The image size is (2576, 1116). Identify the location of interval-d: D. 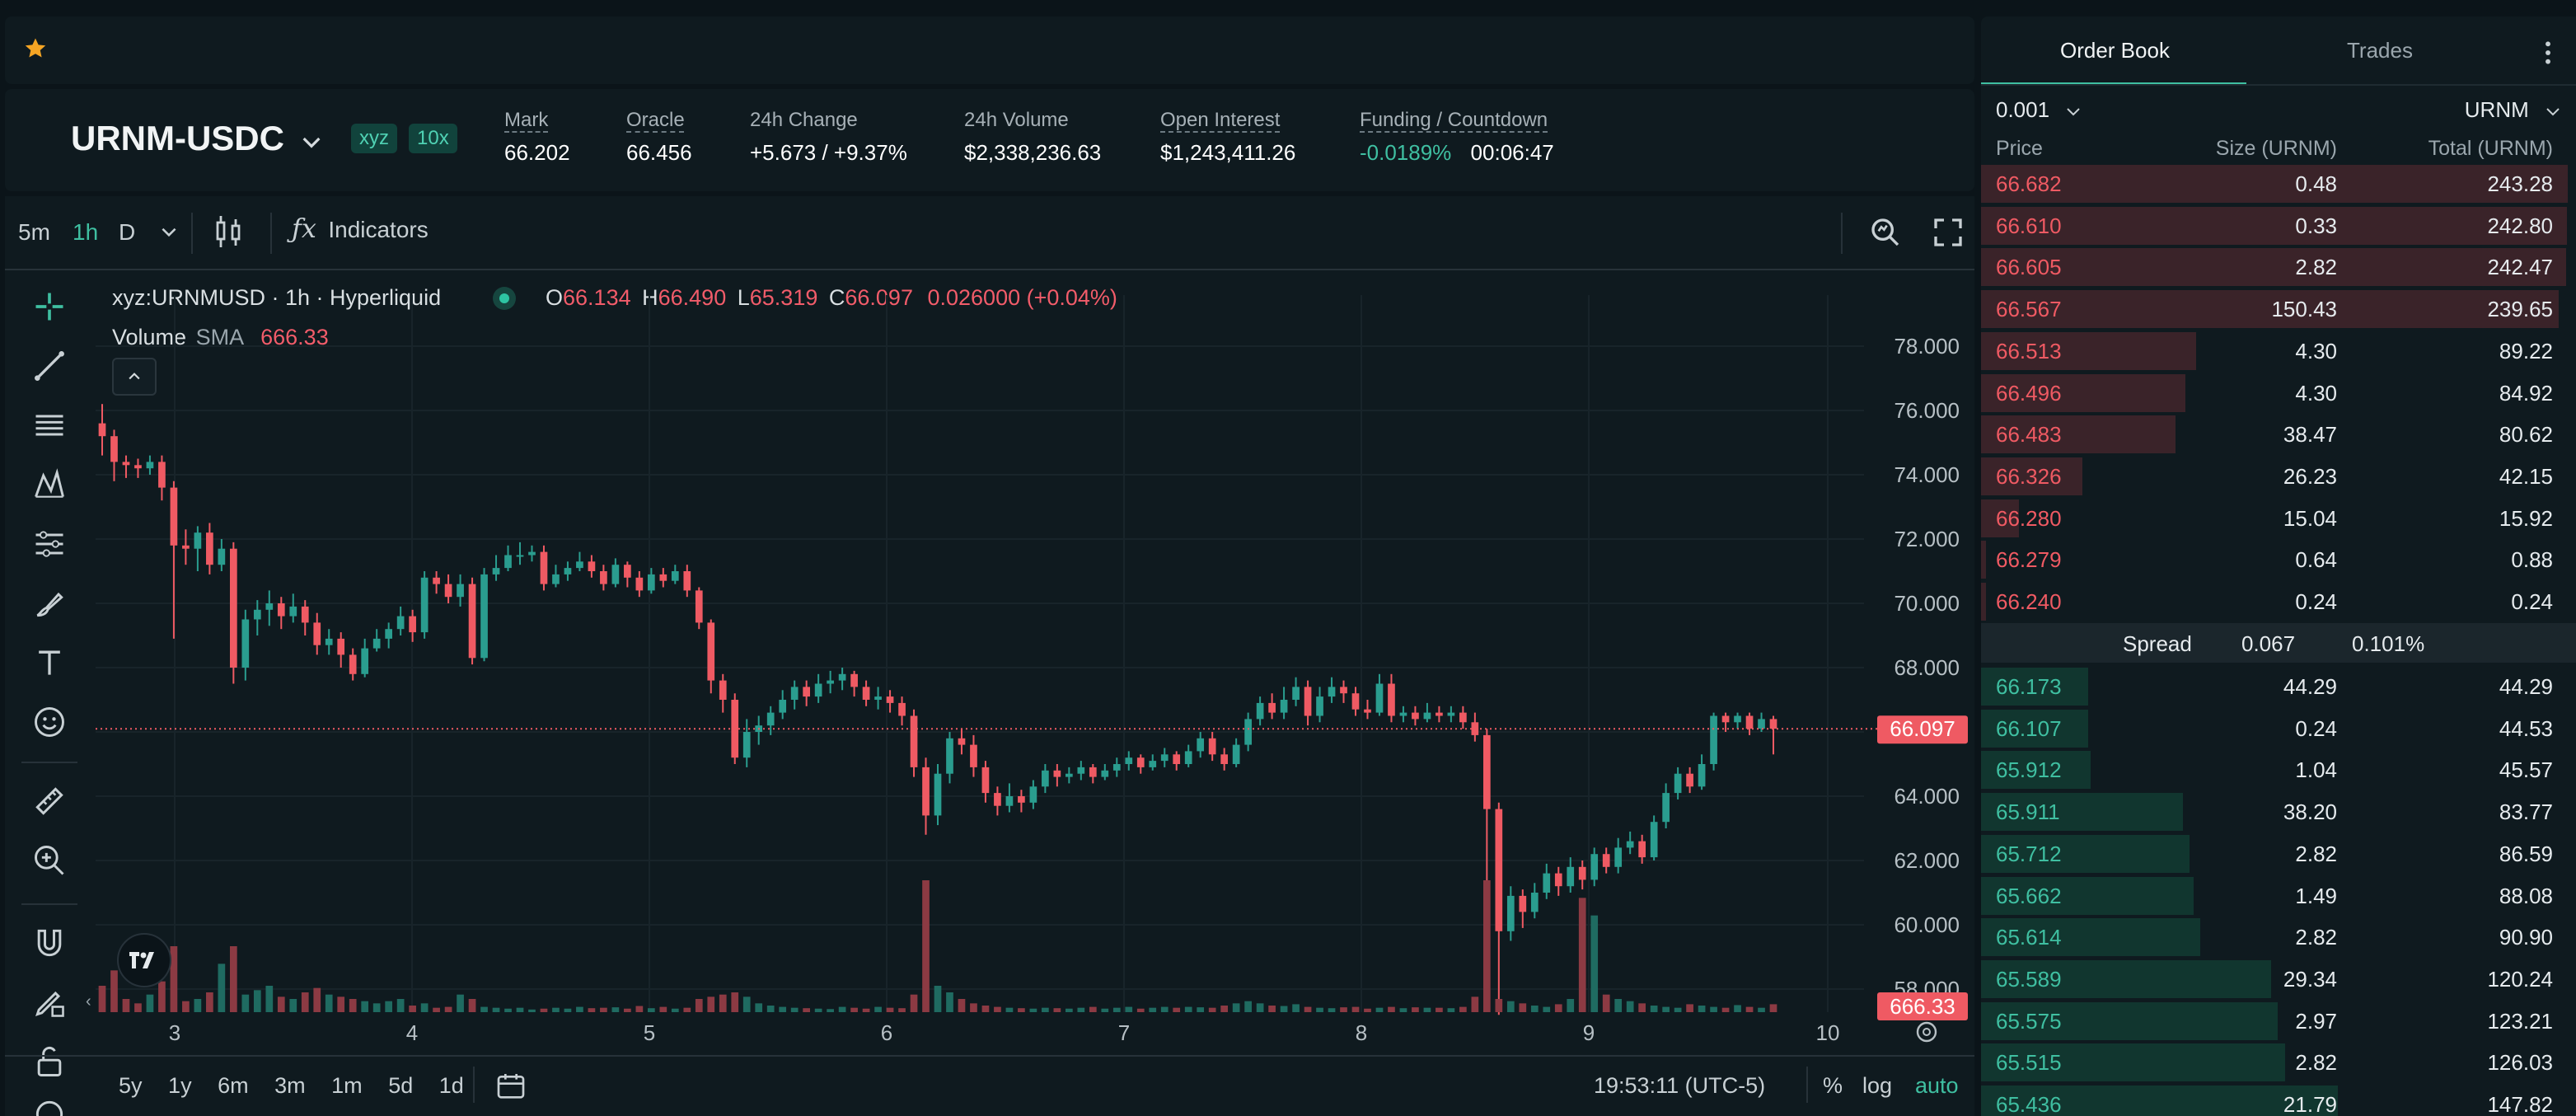
(127, 232).